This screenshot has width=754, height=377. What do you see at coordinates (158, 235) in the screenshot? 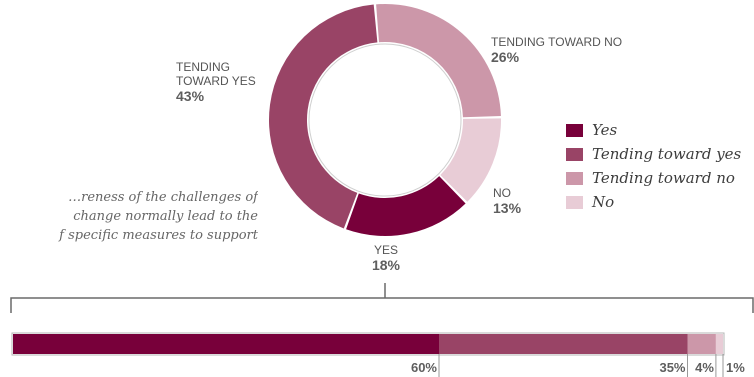
I see `question-line: f specific measures to support` at bounding box center [158, 235].